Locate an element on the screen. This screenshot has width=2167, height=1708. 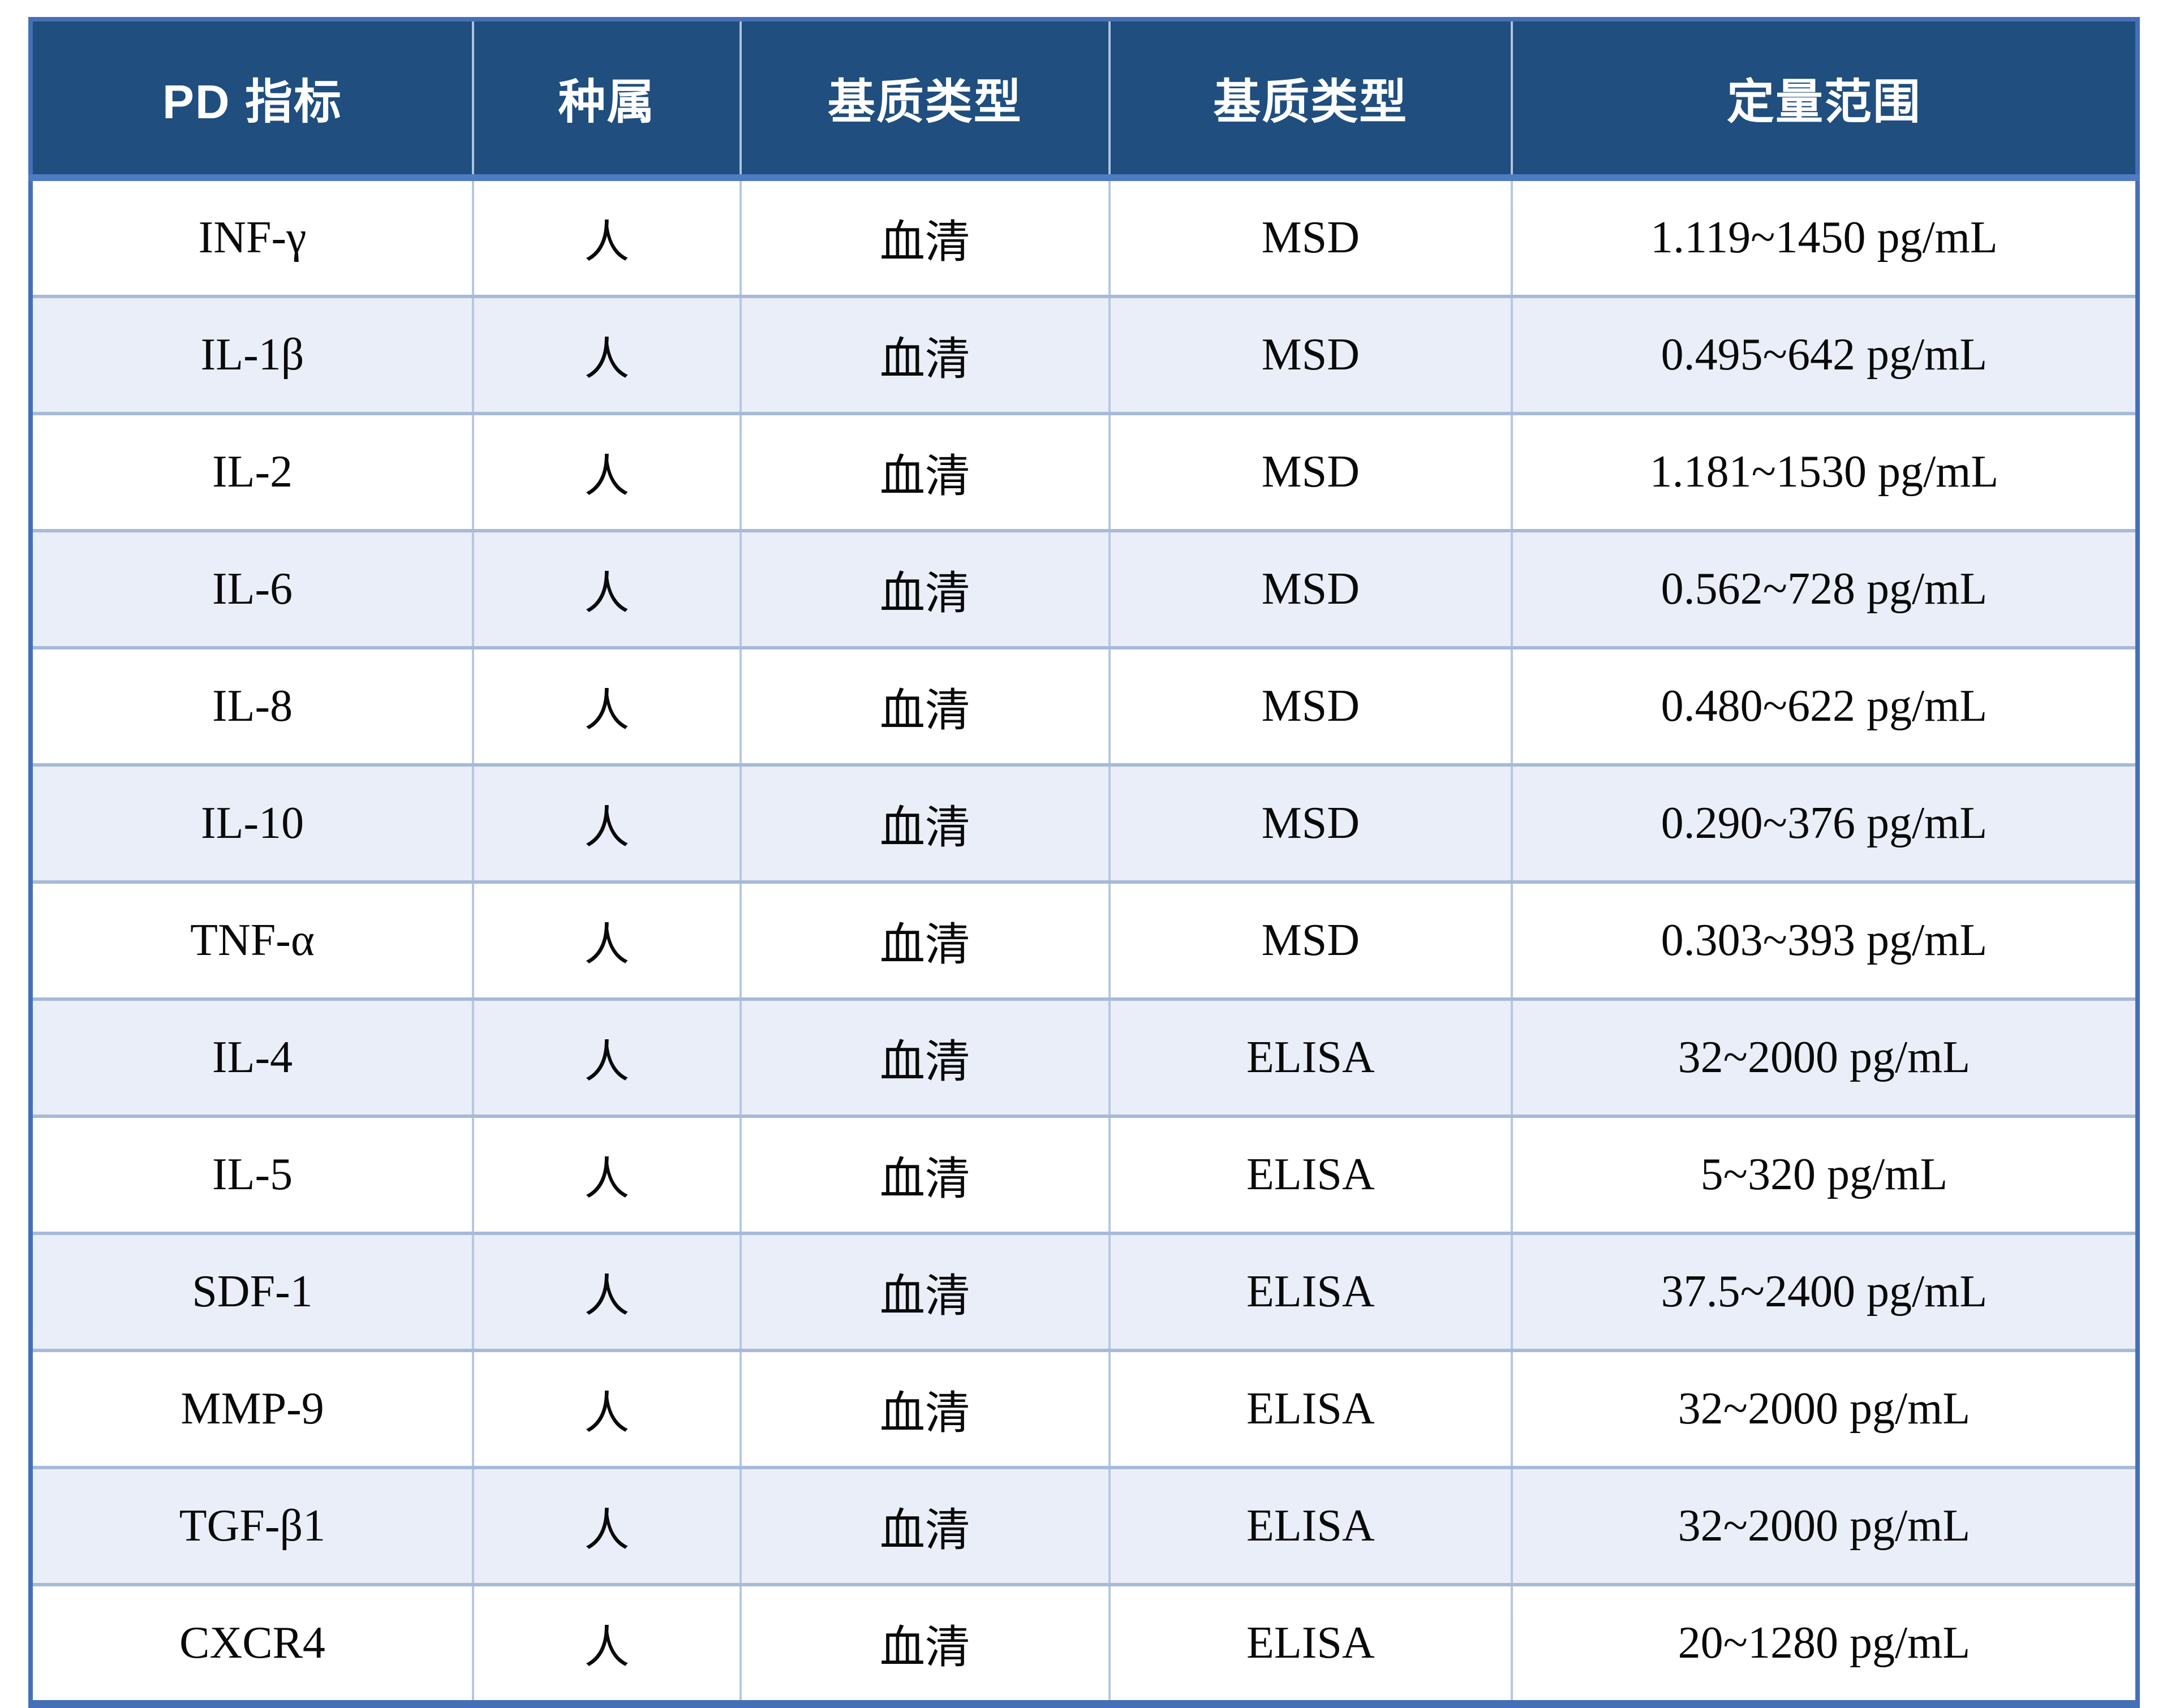
cell-range: 37.5~2400 pg/mL is located at coordinates (1824, 1291).